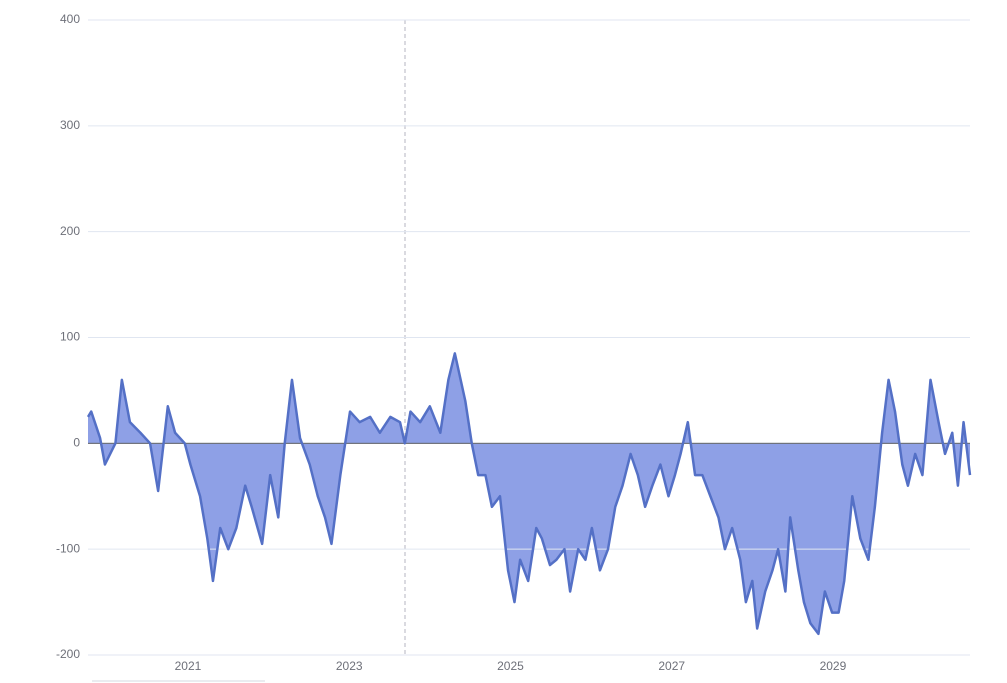 Image resolution: width=1007 pixels, height=683 pixels. What do you see at coordinates (70, 337) in the screenshot?
I see `y-tick-label: 100` at bounding box center [70, 337].